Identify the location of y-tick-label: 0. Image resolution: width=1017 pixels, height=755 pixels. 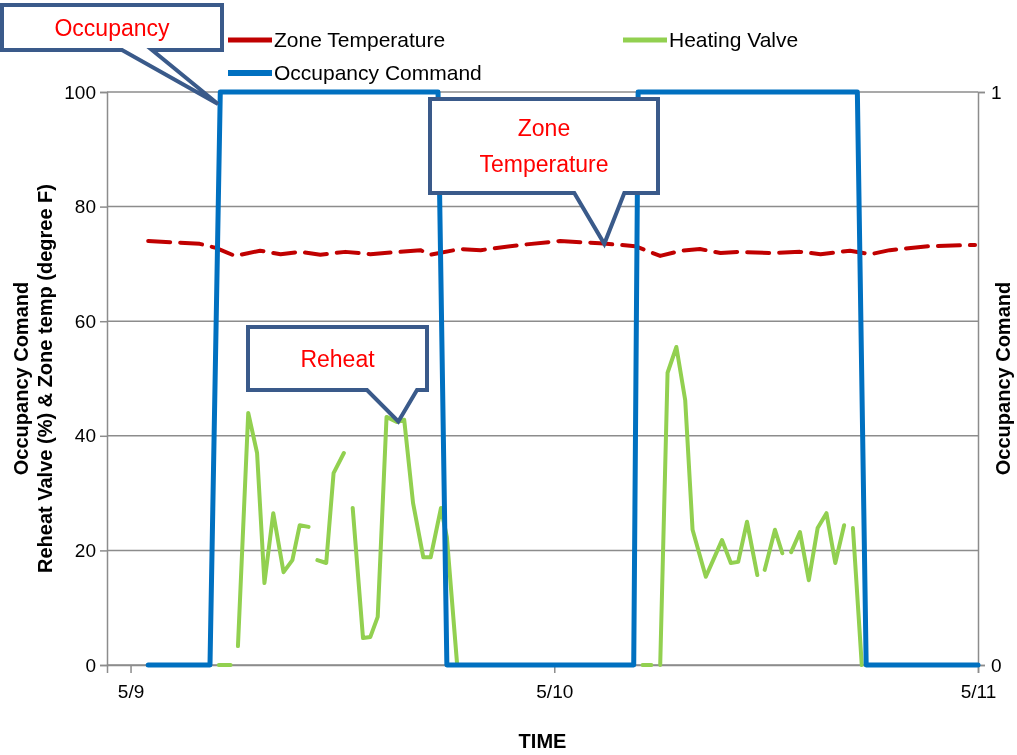
(90, 665).